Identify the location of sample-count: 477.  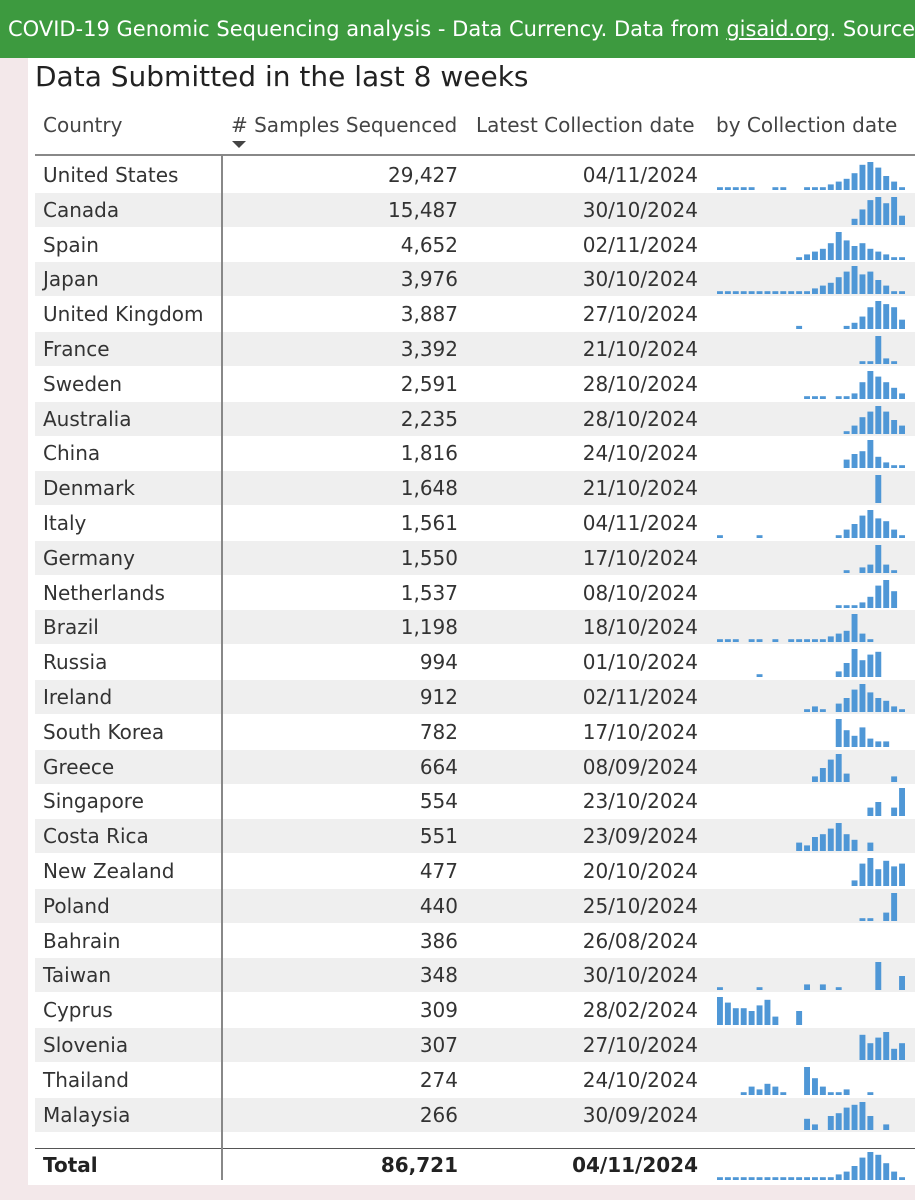
(438, 871).